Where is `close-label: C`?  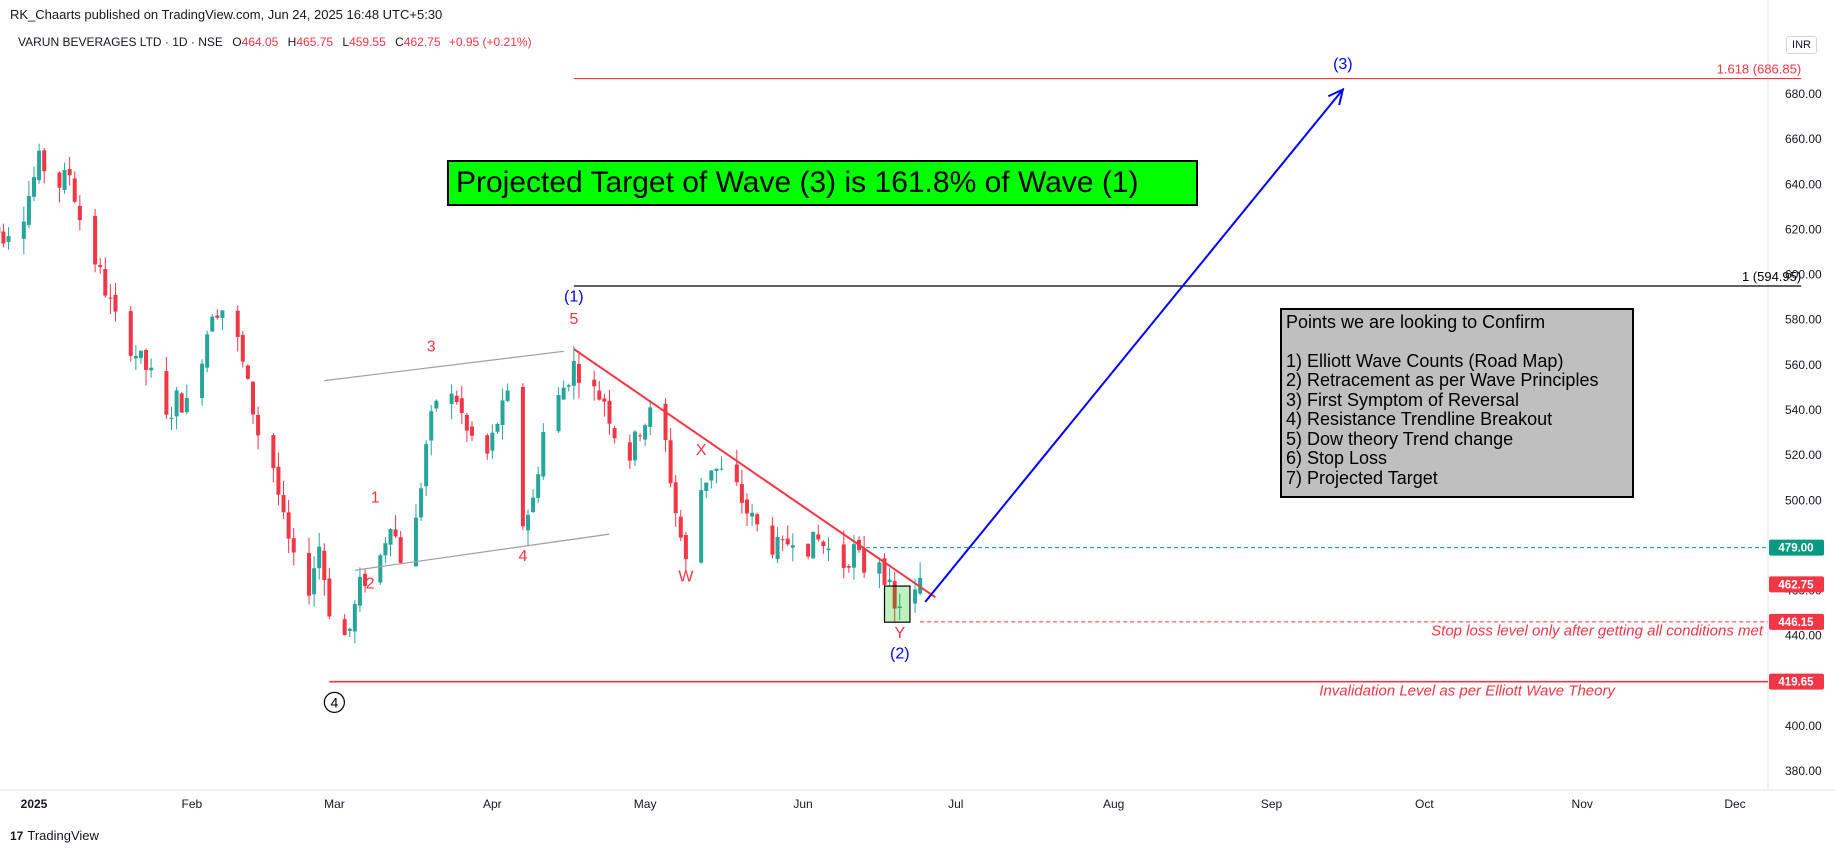 close-label: C is located at coordinates (399, 42).